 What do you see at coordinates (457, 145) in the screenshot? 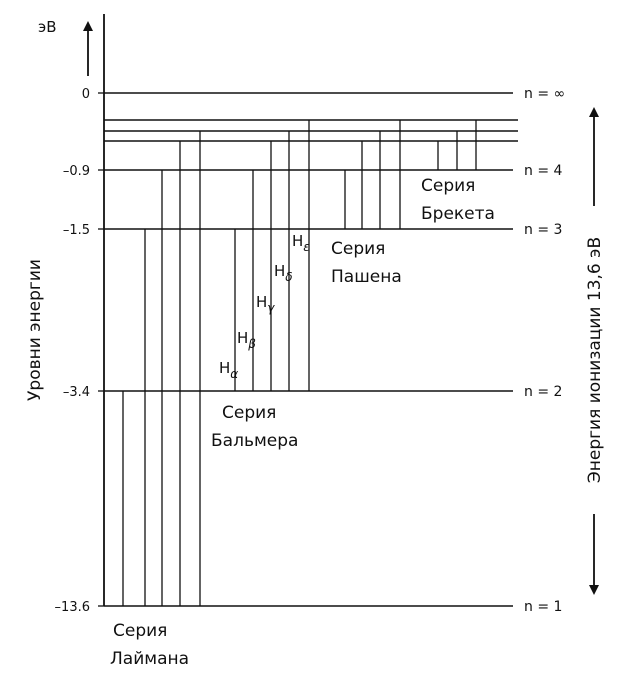
I see `brackett-transitions` at bounding box center [457, 145].